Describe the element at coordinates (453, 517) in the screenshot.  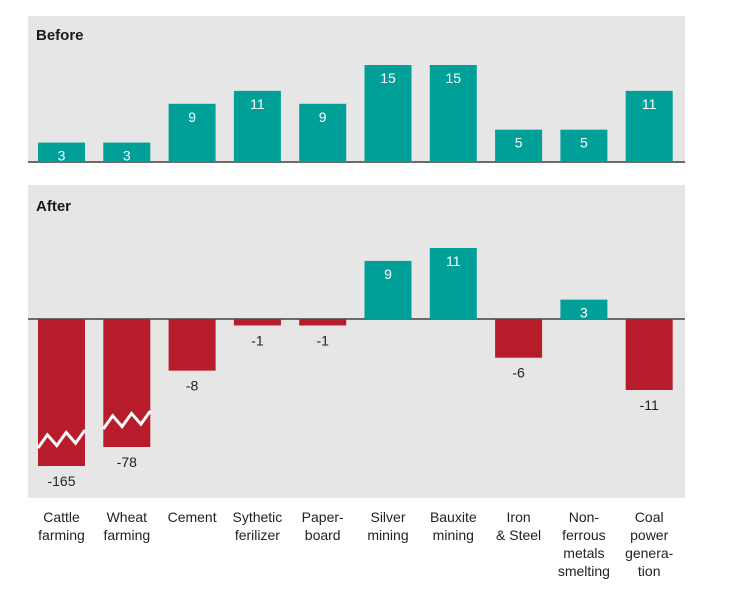
I see `category-label: Bauxite` at that location.